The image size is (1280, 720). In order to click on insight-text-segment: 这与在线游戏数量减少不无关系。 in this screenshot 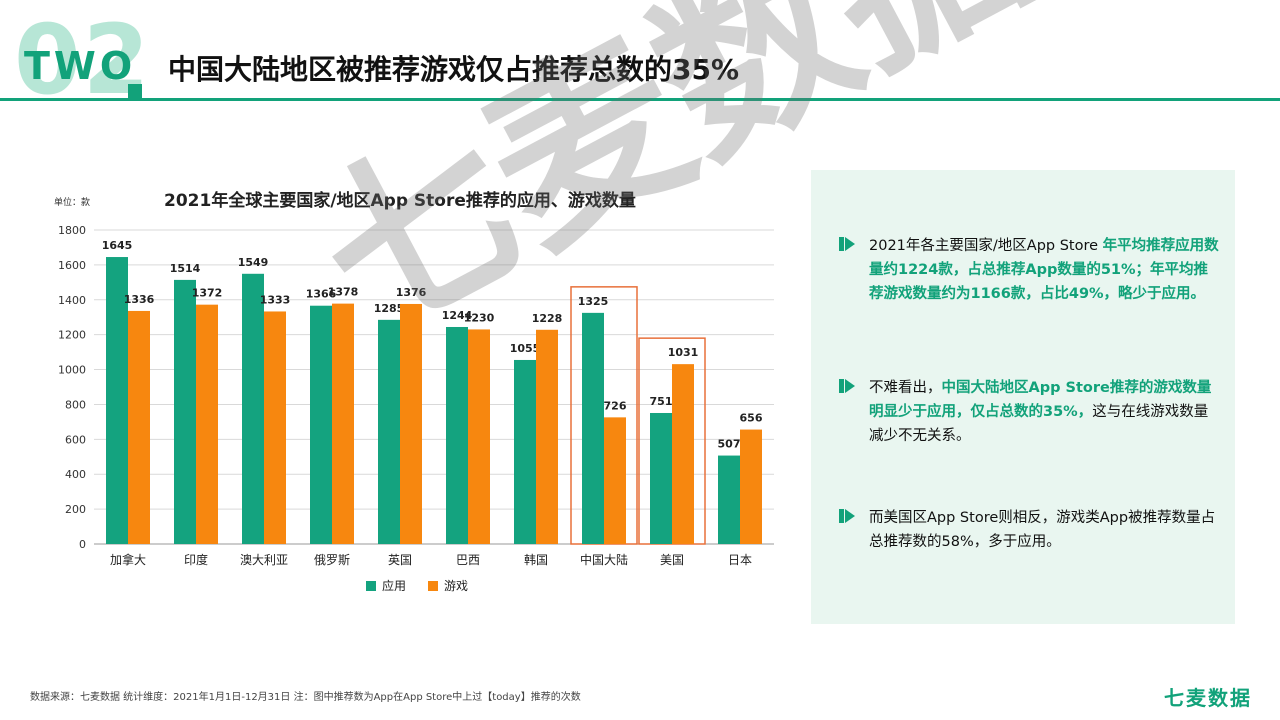, I will do `click(1039, 424)`.